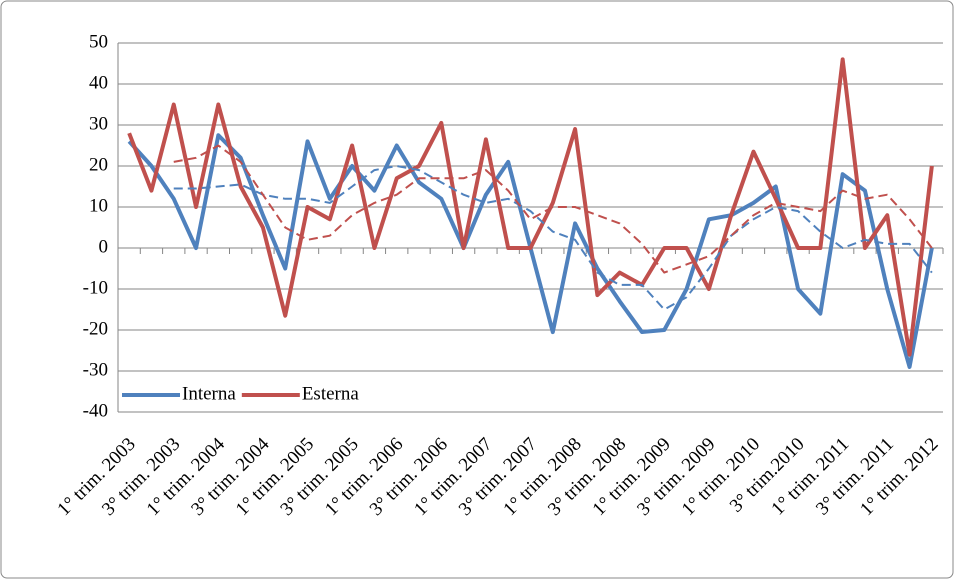 The width and height of the screenshot is (955, 585). Describe the element at coordinates (95, 287) in the screenshot. I see `y-tick-label: -10` at that location.